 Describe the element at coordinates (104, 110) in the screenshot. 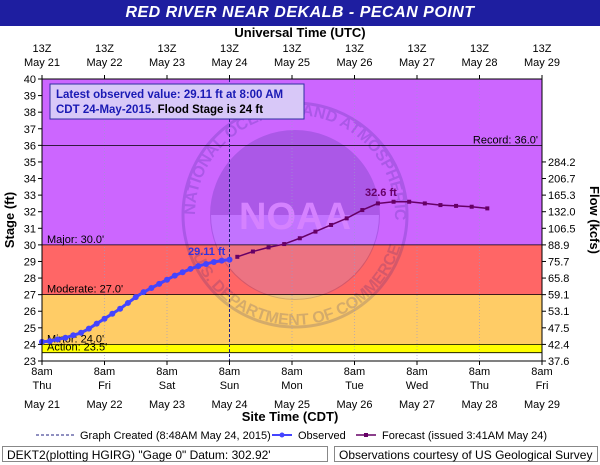

I see `info-date: CDT 24-May-2015` at that location.